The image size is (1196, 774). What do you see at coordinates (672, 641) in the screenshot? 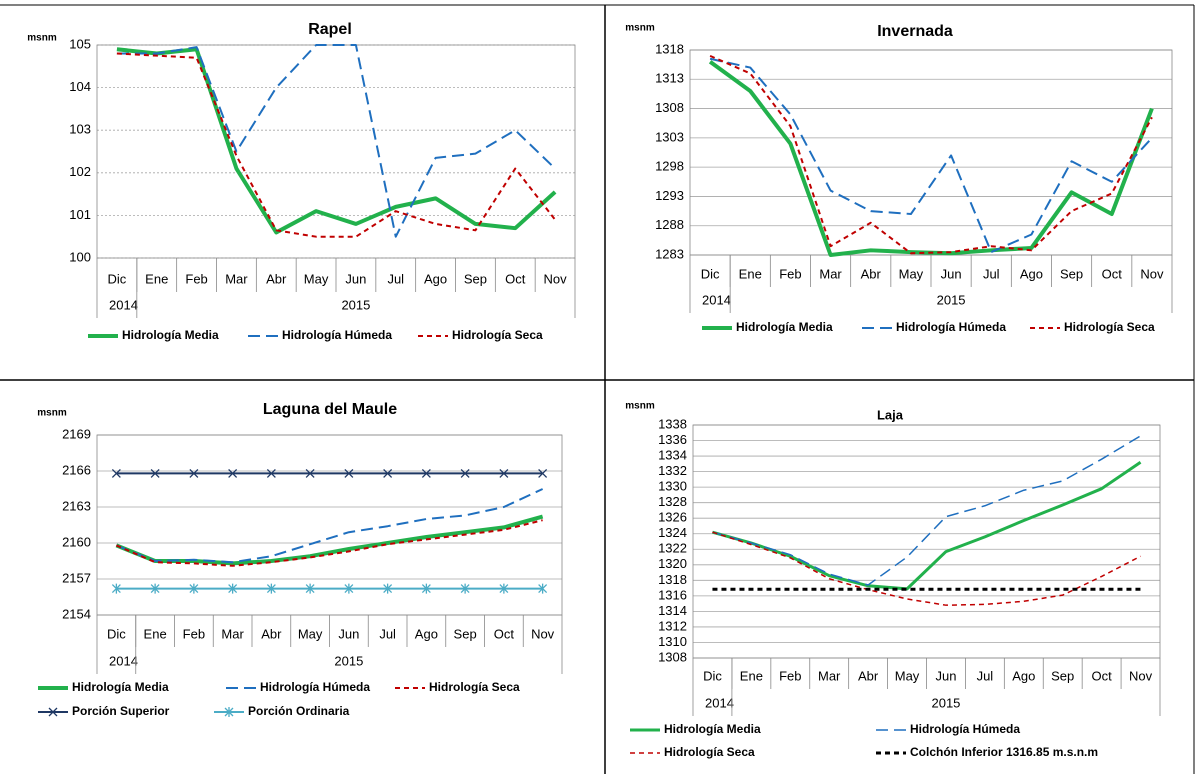
I see `y-tick-label: 1310` at bounding box center [672, 641].